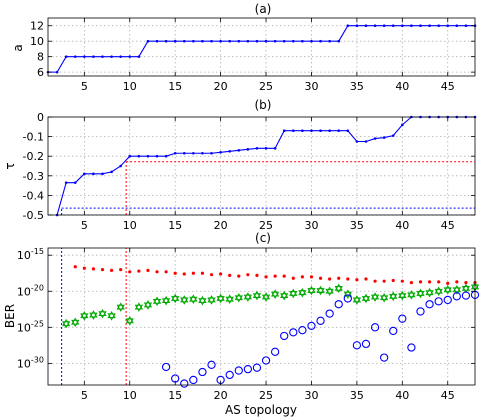 The image size is (480, 418). What do you see at coordinates (30, 290) in the screenshot?
I see `panel-c-y-tick-label: 10-20` at bounding box center [30, 290].